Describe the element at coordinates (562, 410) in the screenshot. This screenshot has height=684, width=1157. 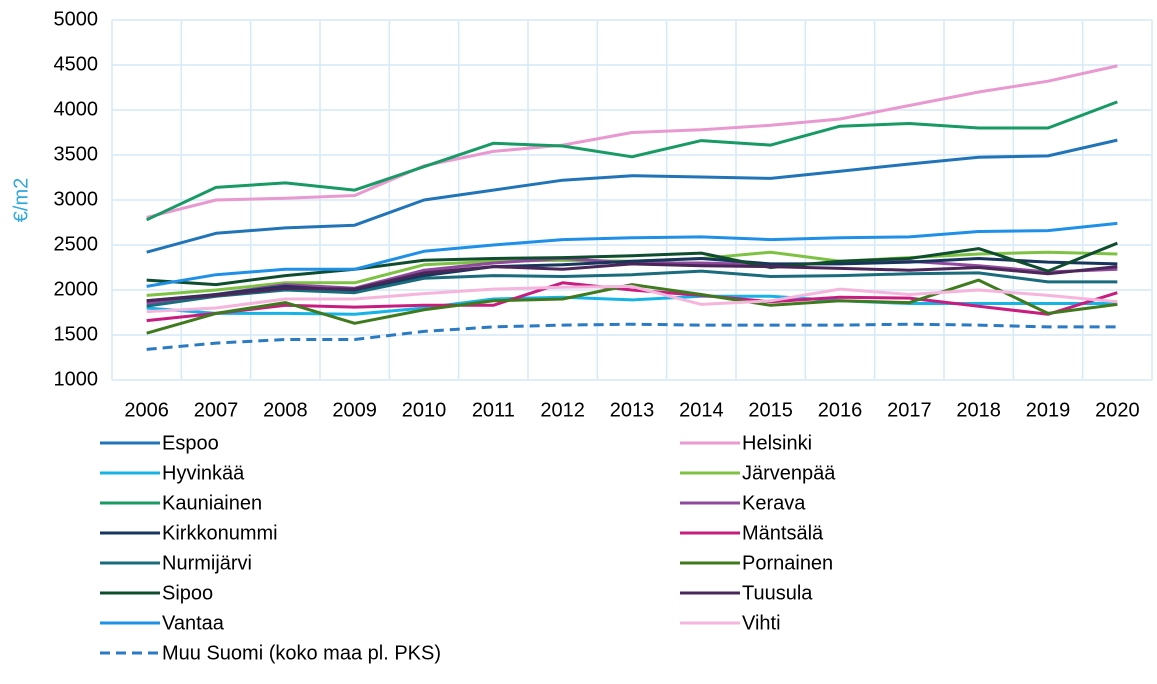
I see `x-tick-label: 2012` at that location.